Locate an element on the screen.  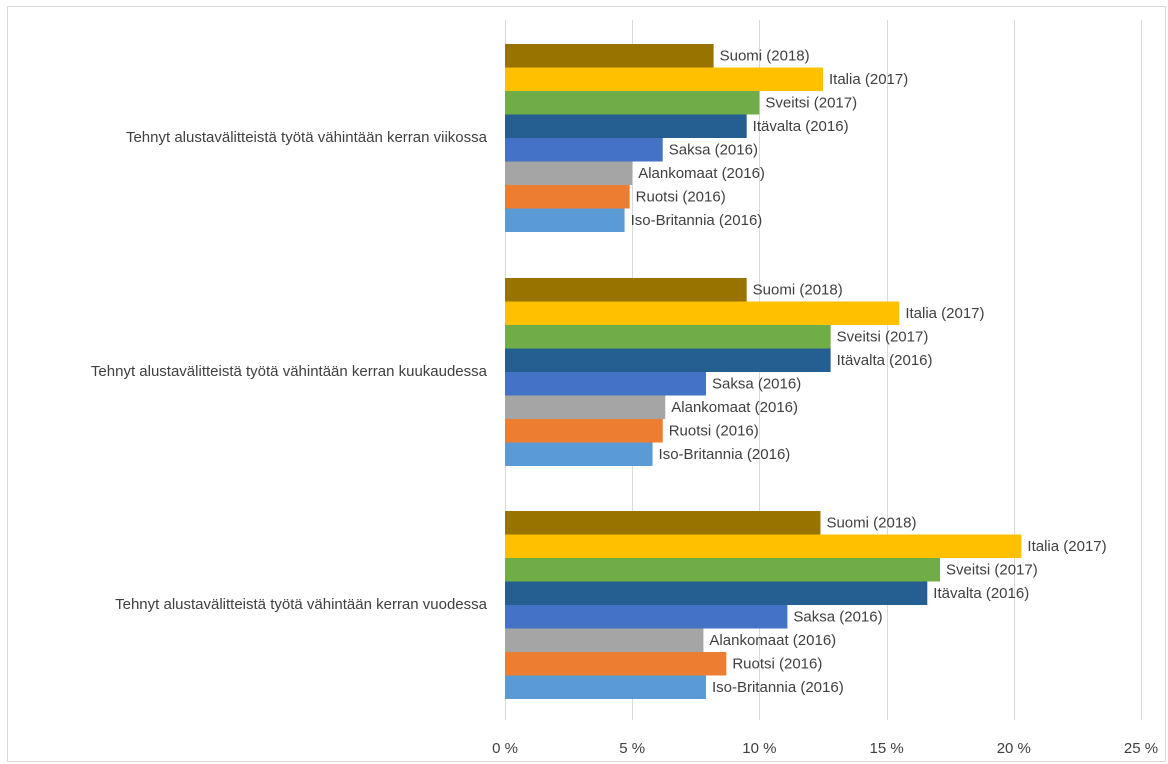
x-tick-label: 10 % is located at coordinates (759, 748).